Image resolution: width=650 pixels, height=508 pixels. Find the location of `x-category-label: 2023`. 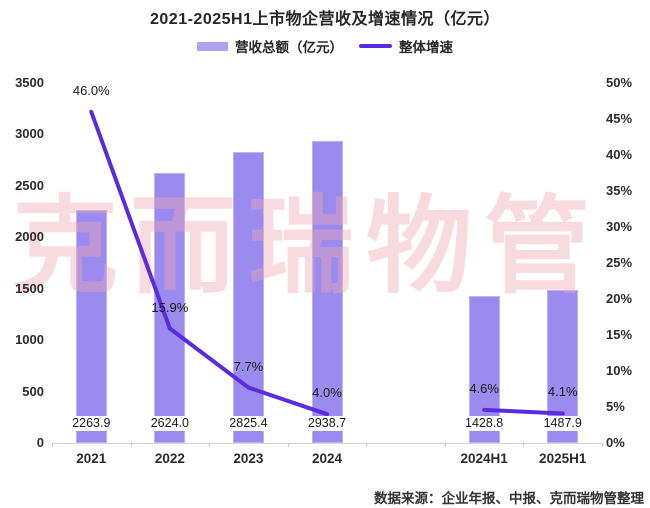

x-category-label: 2023 is located at coordinates (248, 458).